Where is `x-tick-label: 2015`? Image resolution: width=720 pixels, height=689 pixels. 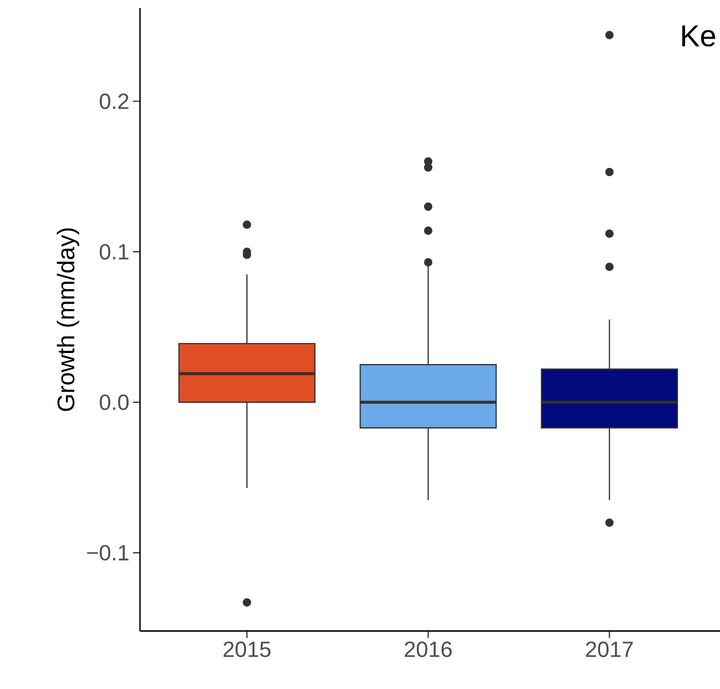
x-tick-label: 2015 is located at coordinates (247, 650).